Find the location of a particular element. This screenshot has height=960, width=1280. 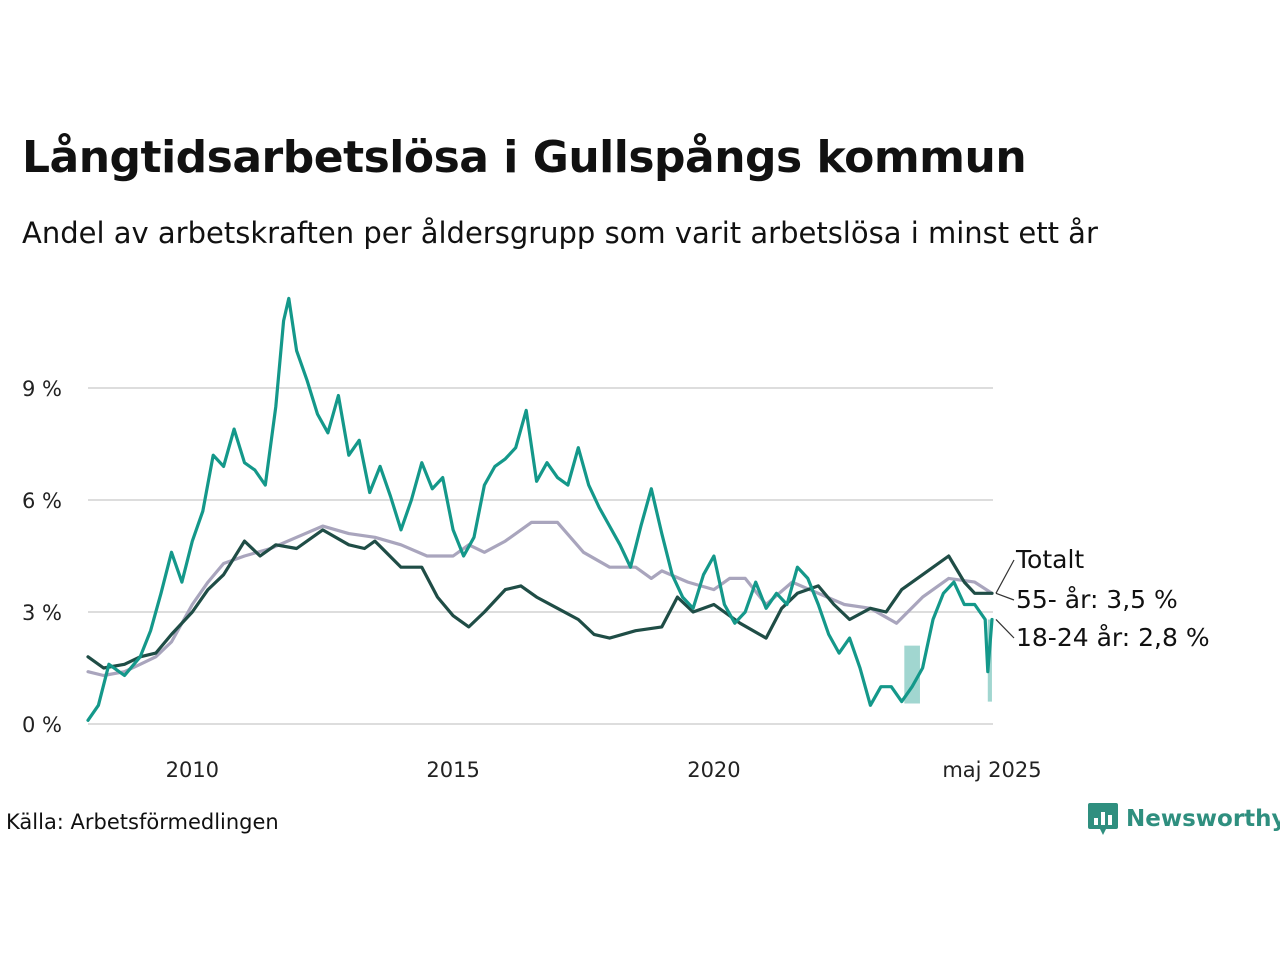

band-layer is located at coordinates (948, 661).